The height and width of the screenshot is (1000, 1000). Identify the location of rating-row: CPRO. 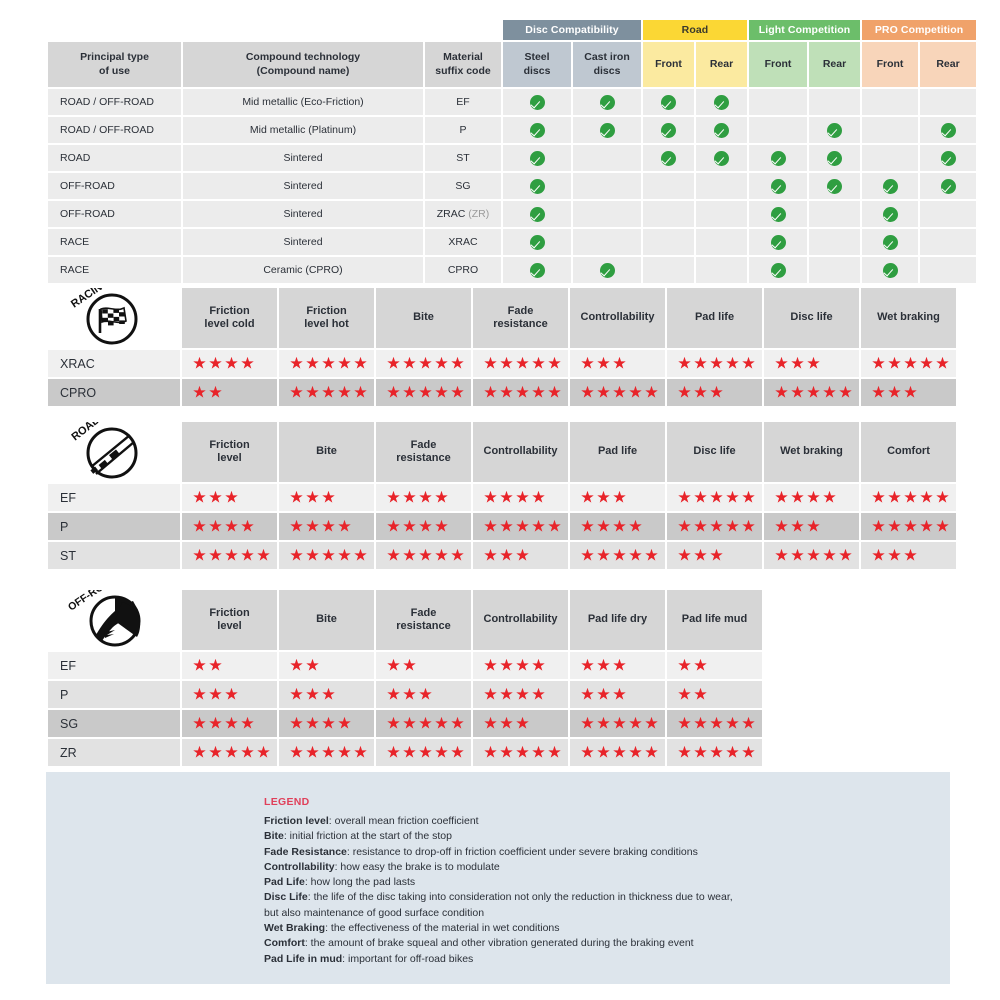
(502, 392).